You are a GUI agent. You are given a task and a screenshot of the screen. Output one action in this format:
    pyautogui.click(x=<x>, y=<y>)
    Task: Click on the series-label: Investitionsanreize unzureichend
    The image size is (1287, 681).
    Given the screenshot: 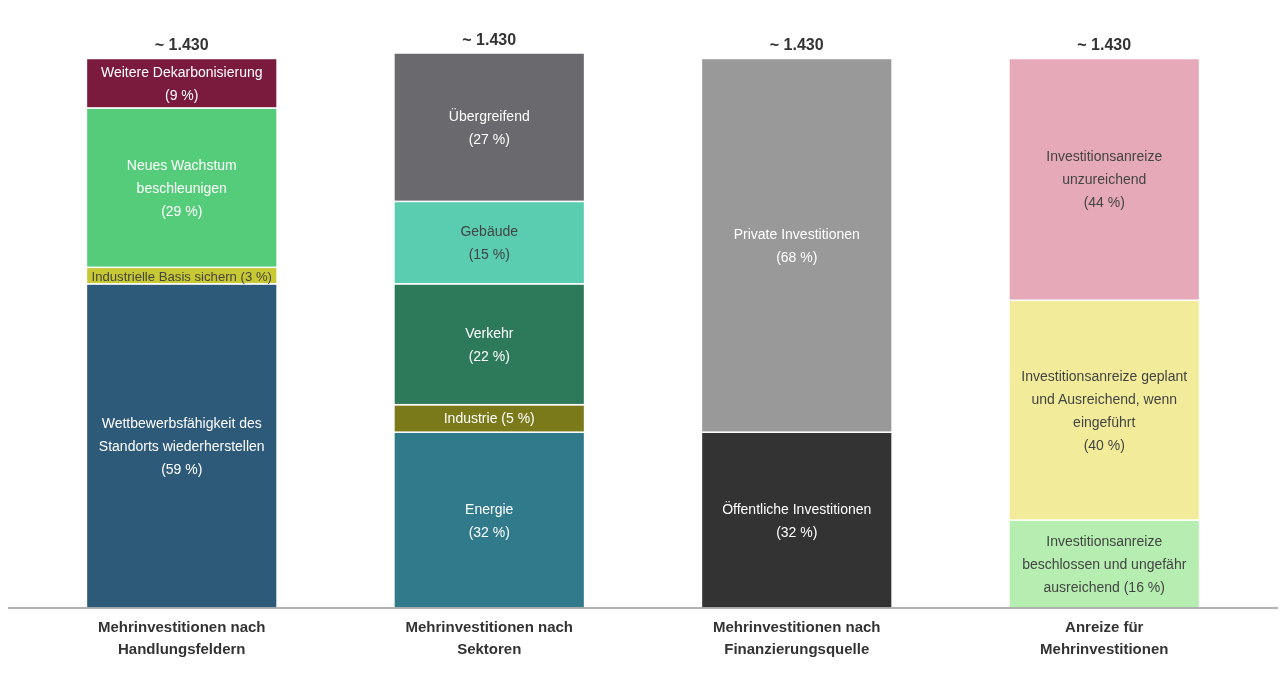 What is the action you would take?
    pyautogui.click(x=1104, y=168)
    